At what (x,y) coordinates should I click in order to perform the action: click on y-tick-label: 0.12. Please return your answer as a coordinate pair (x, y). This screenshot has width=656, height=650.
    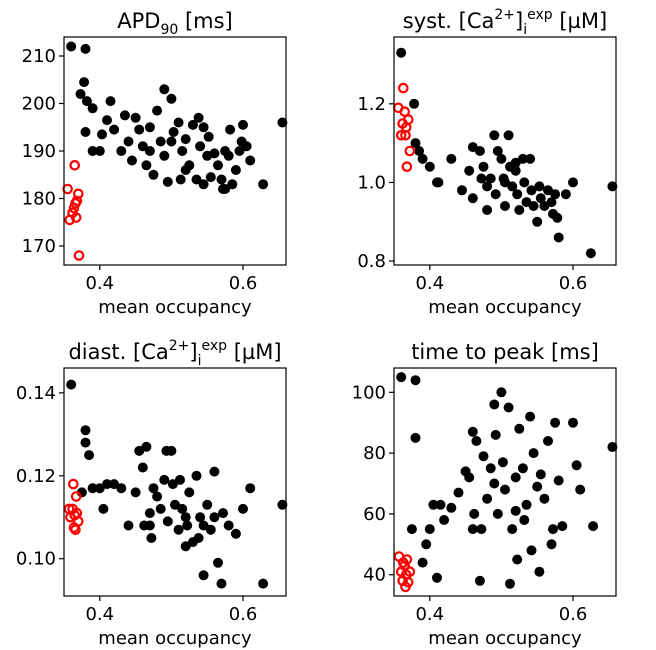
    Looking at the image, I should click on (36, 476).